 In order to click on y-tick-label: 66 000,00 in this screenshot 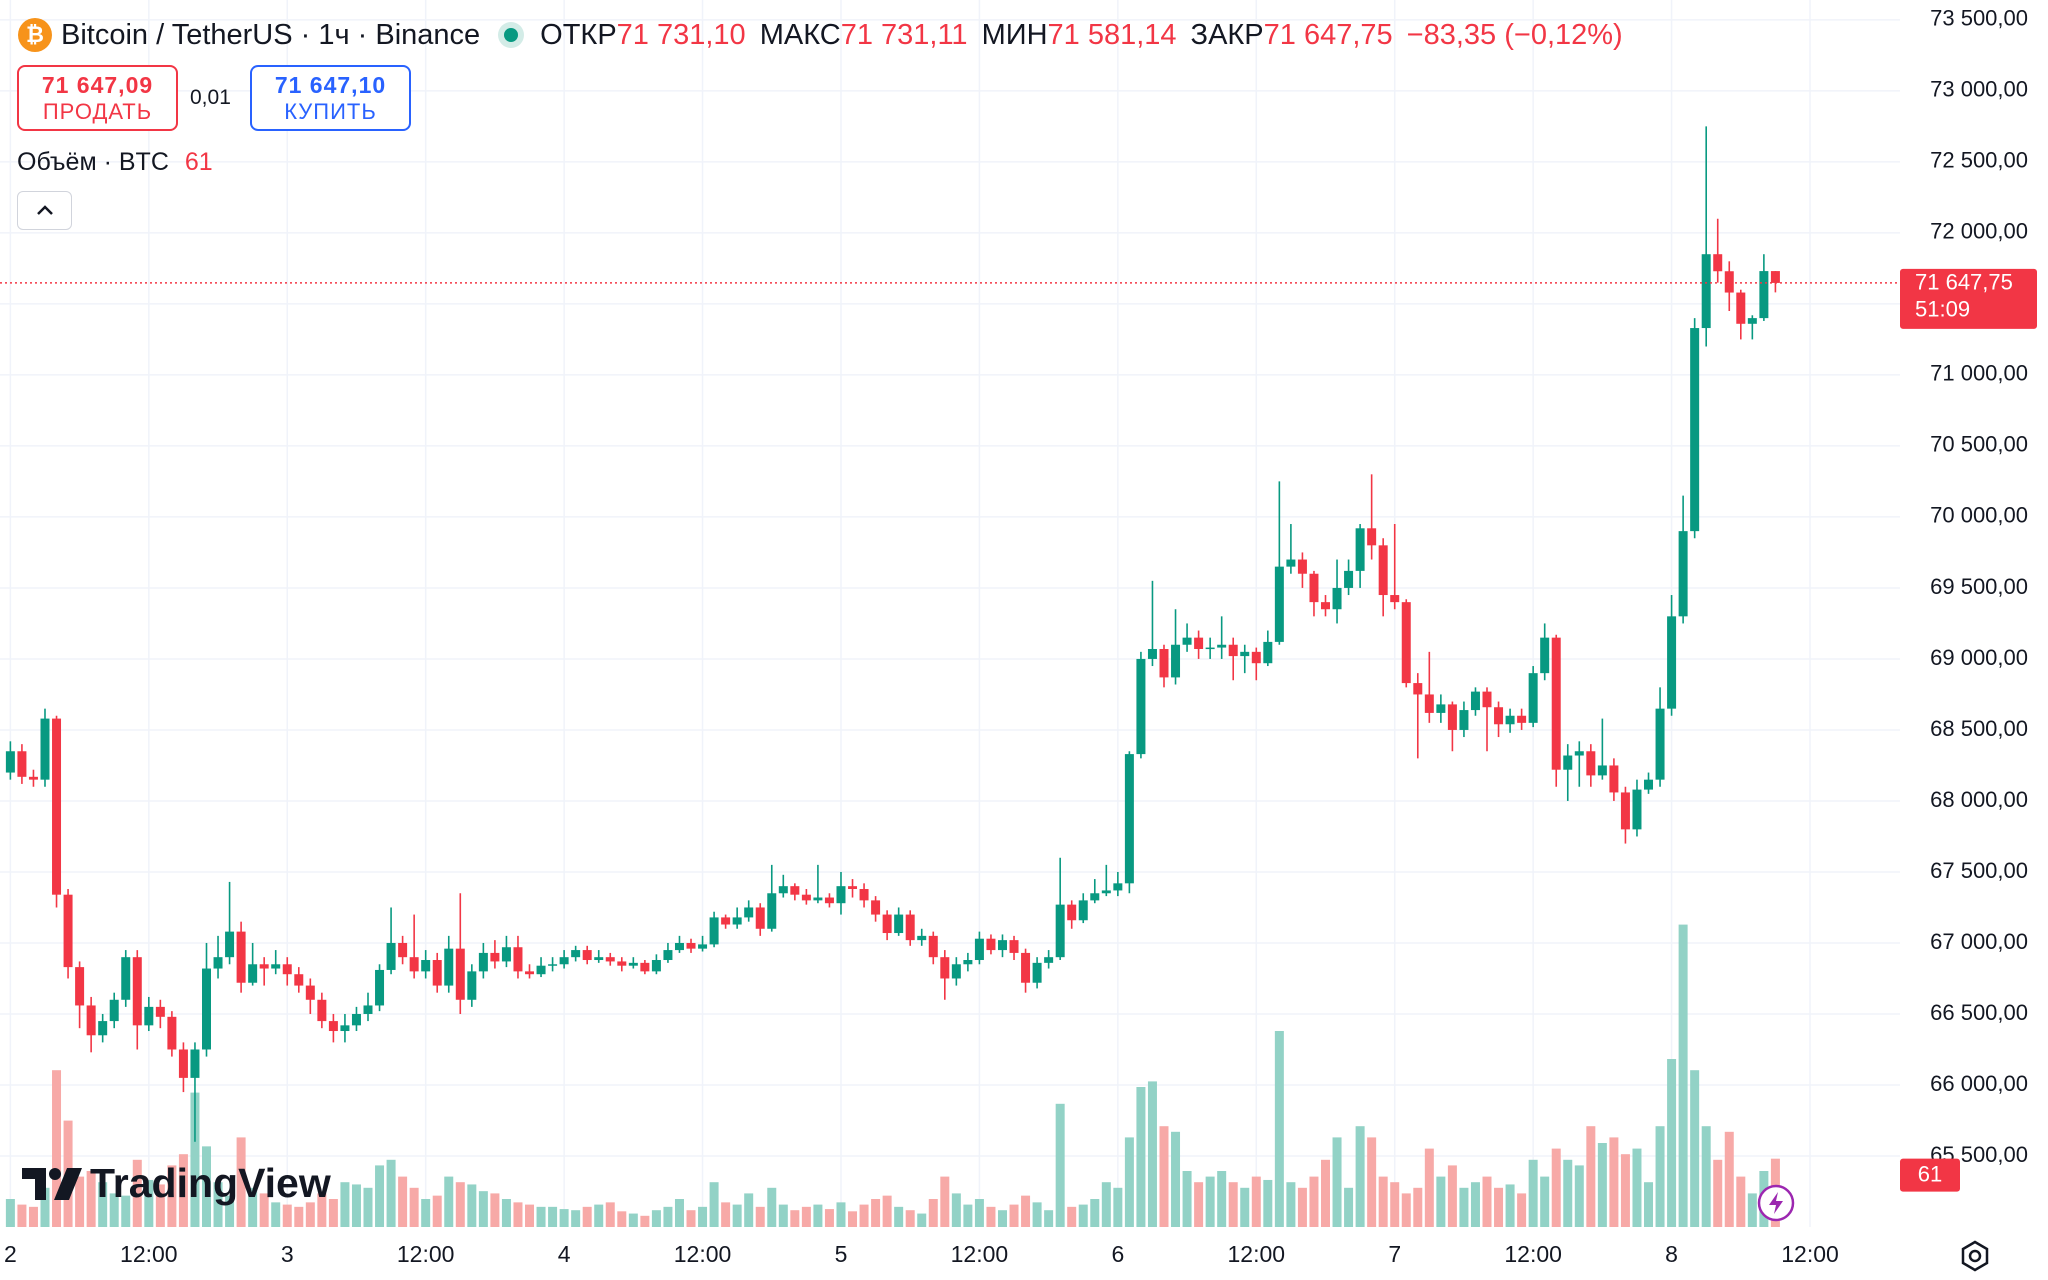, I will do `click(1979, 1083)`.